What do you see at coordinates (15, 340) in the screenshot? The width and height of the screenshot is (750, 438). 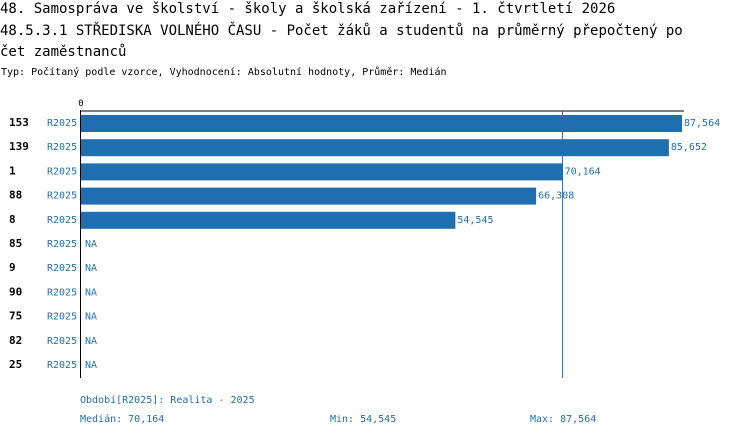 I see `category-label: 82` at bounding box center [15, 340].